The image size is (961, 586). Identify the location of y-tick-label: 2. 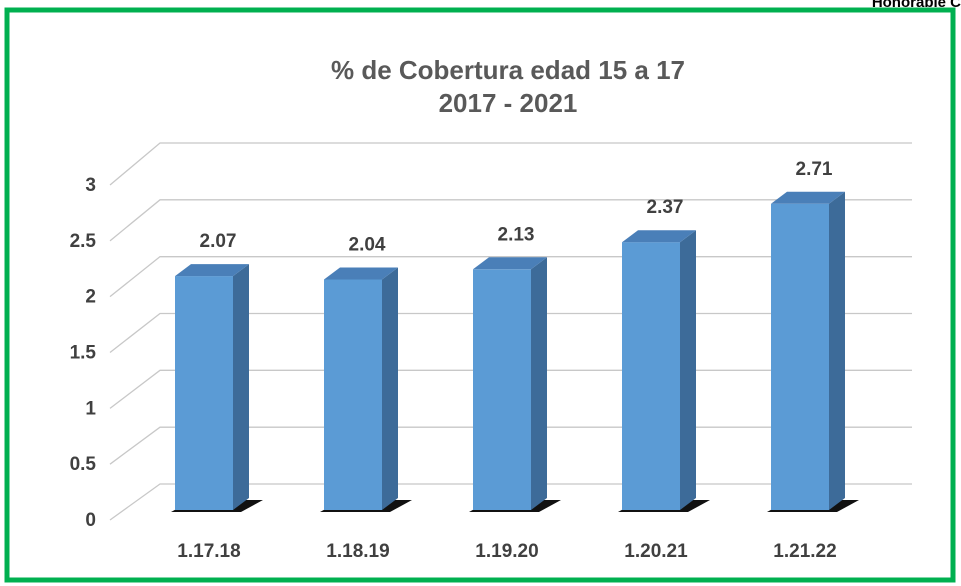
(90, 297).